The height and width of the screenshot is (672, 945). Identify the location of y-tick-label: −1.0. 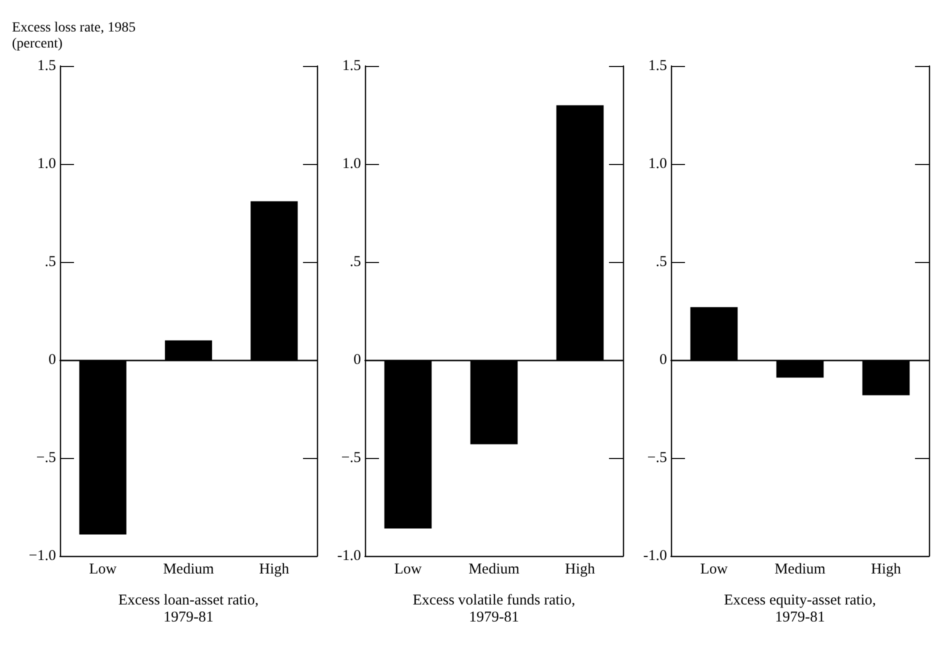
(42, 556).